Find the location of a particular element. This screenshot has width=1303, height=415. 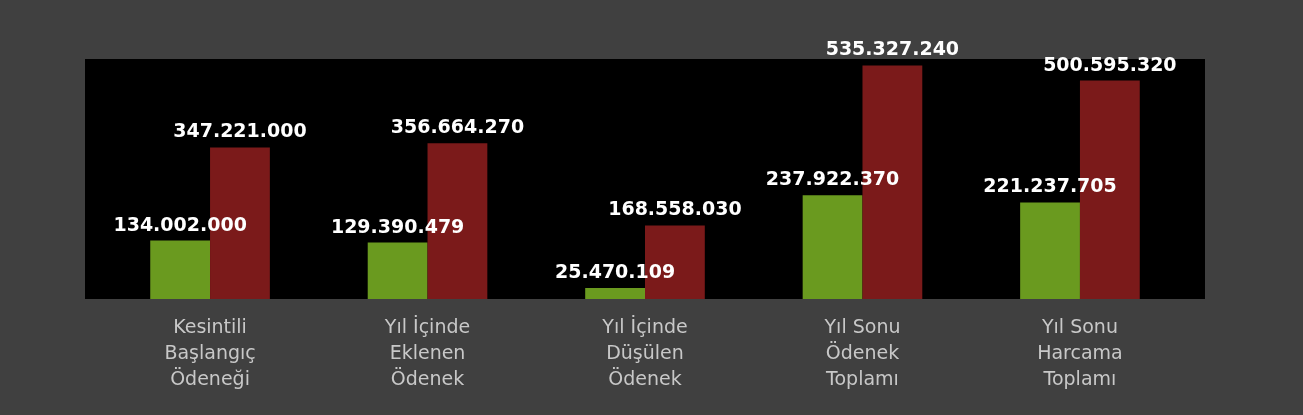

data-label: 221.237.705 is located at coordinates (1050, 185).